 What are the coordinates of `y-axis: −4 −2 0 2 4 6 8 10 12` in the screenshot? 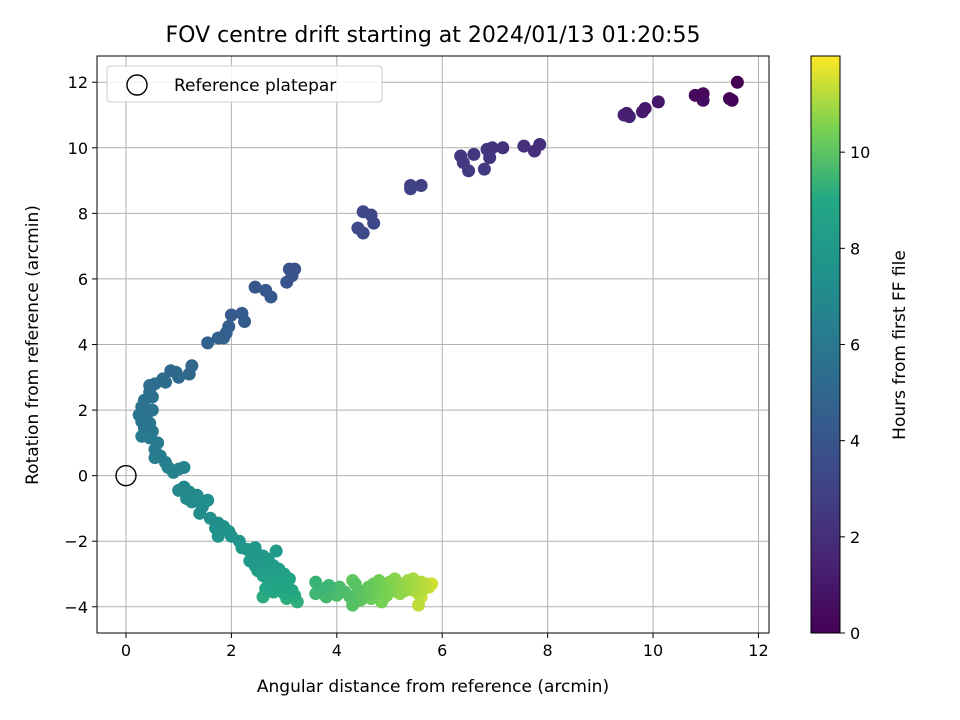 It's located at (80, 345).